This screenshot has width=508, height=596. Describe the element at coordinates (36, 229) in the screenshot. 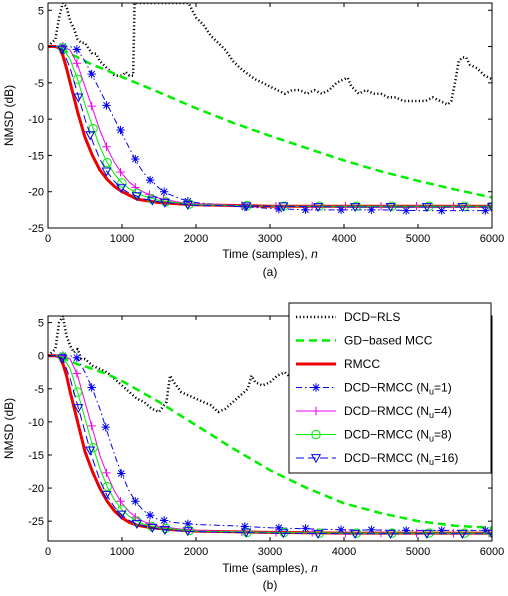

I see `y-tick-label: -25` at that location.